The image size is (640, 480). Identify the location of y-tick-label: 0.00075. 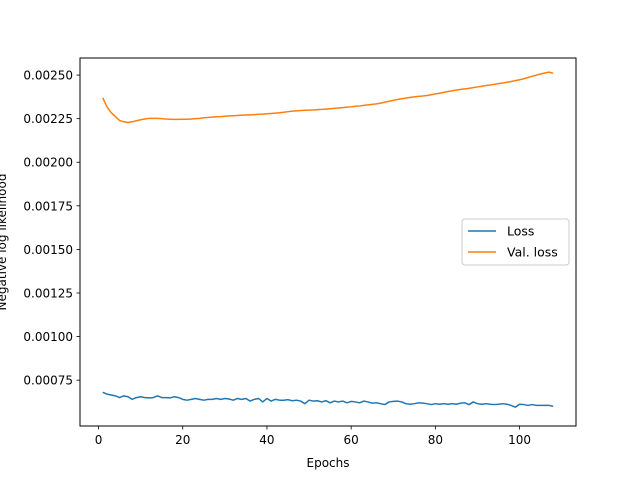
(48, 381).